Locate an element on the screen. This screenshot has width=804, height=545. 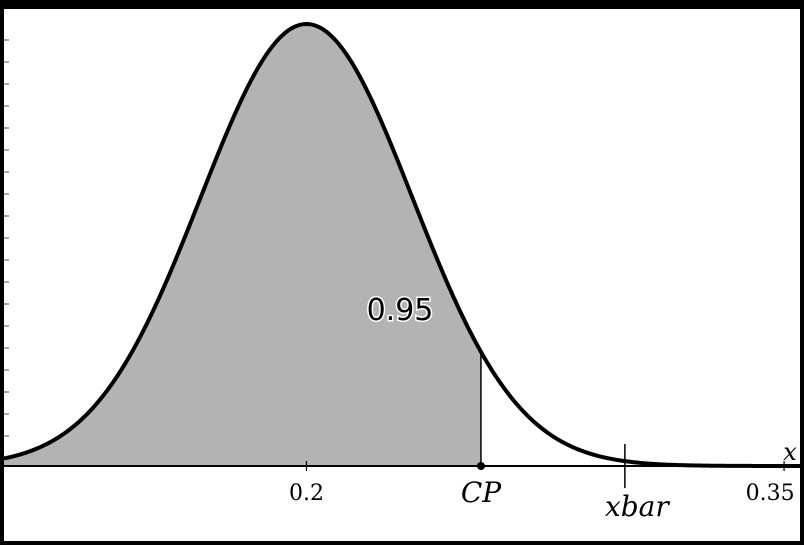
x-axis-label: x is located at coordinates (790, 452).